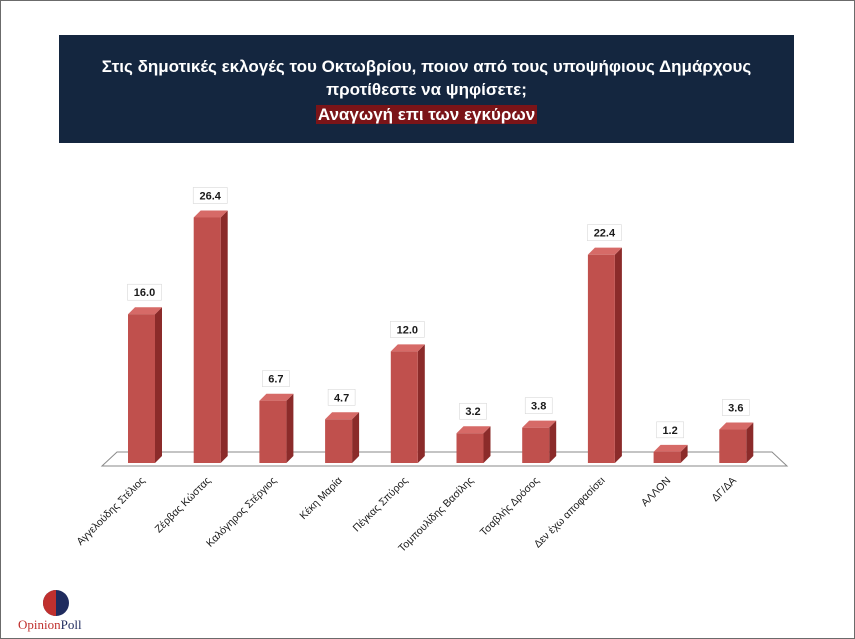 Image resolution: width=855 pixels, height=639 pixels. Describe the element at coordinates (426, 114) in the screenshot. I see `subtitle: Αναγωγή επι των εγκύρων` at that location.